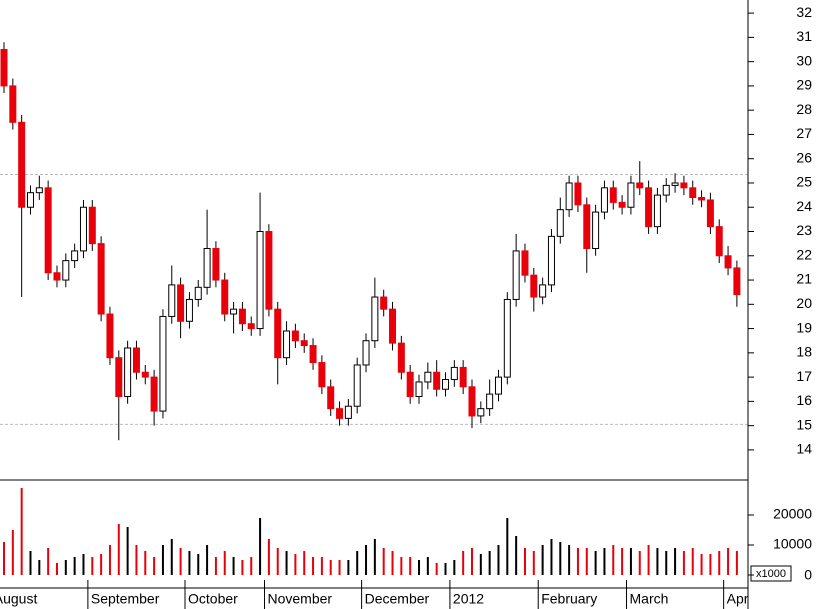 The height and width of the screenshot is (609, 817). I want to click on x-tick-label: March, so click(649, 599).